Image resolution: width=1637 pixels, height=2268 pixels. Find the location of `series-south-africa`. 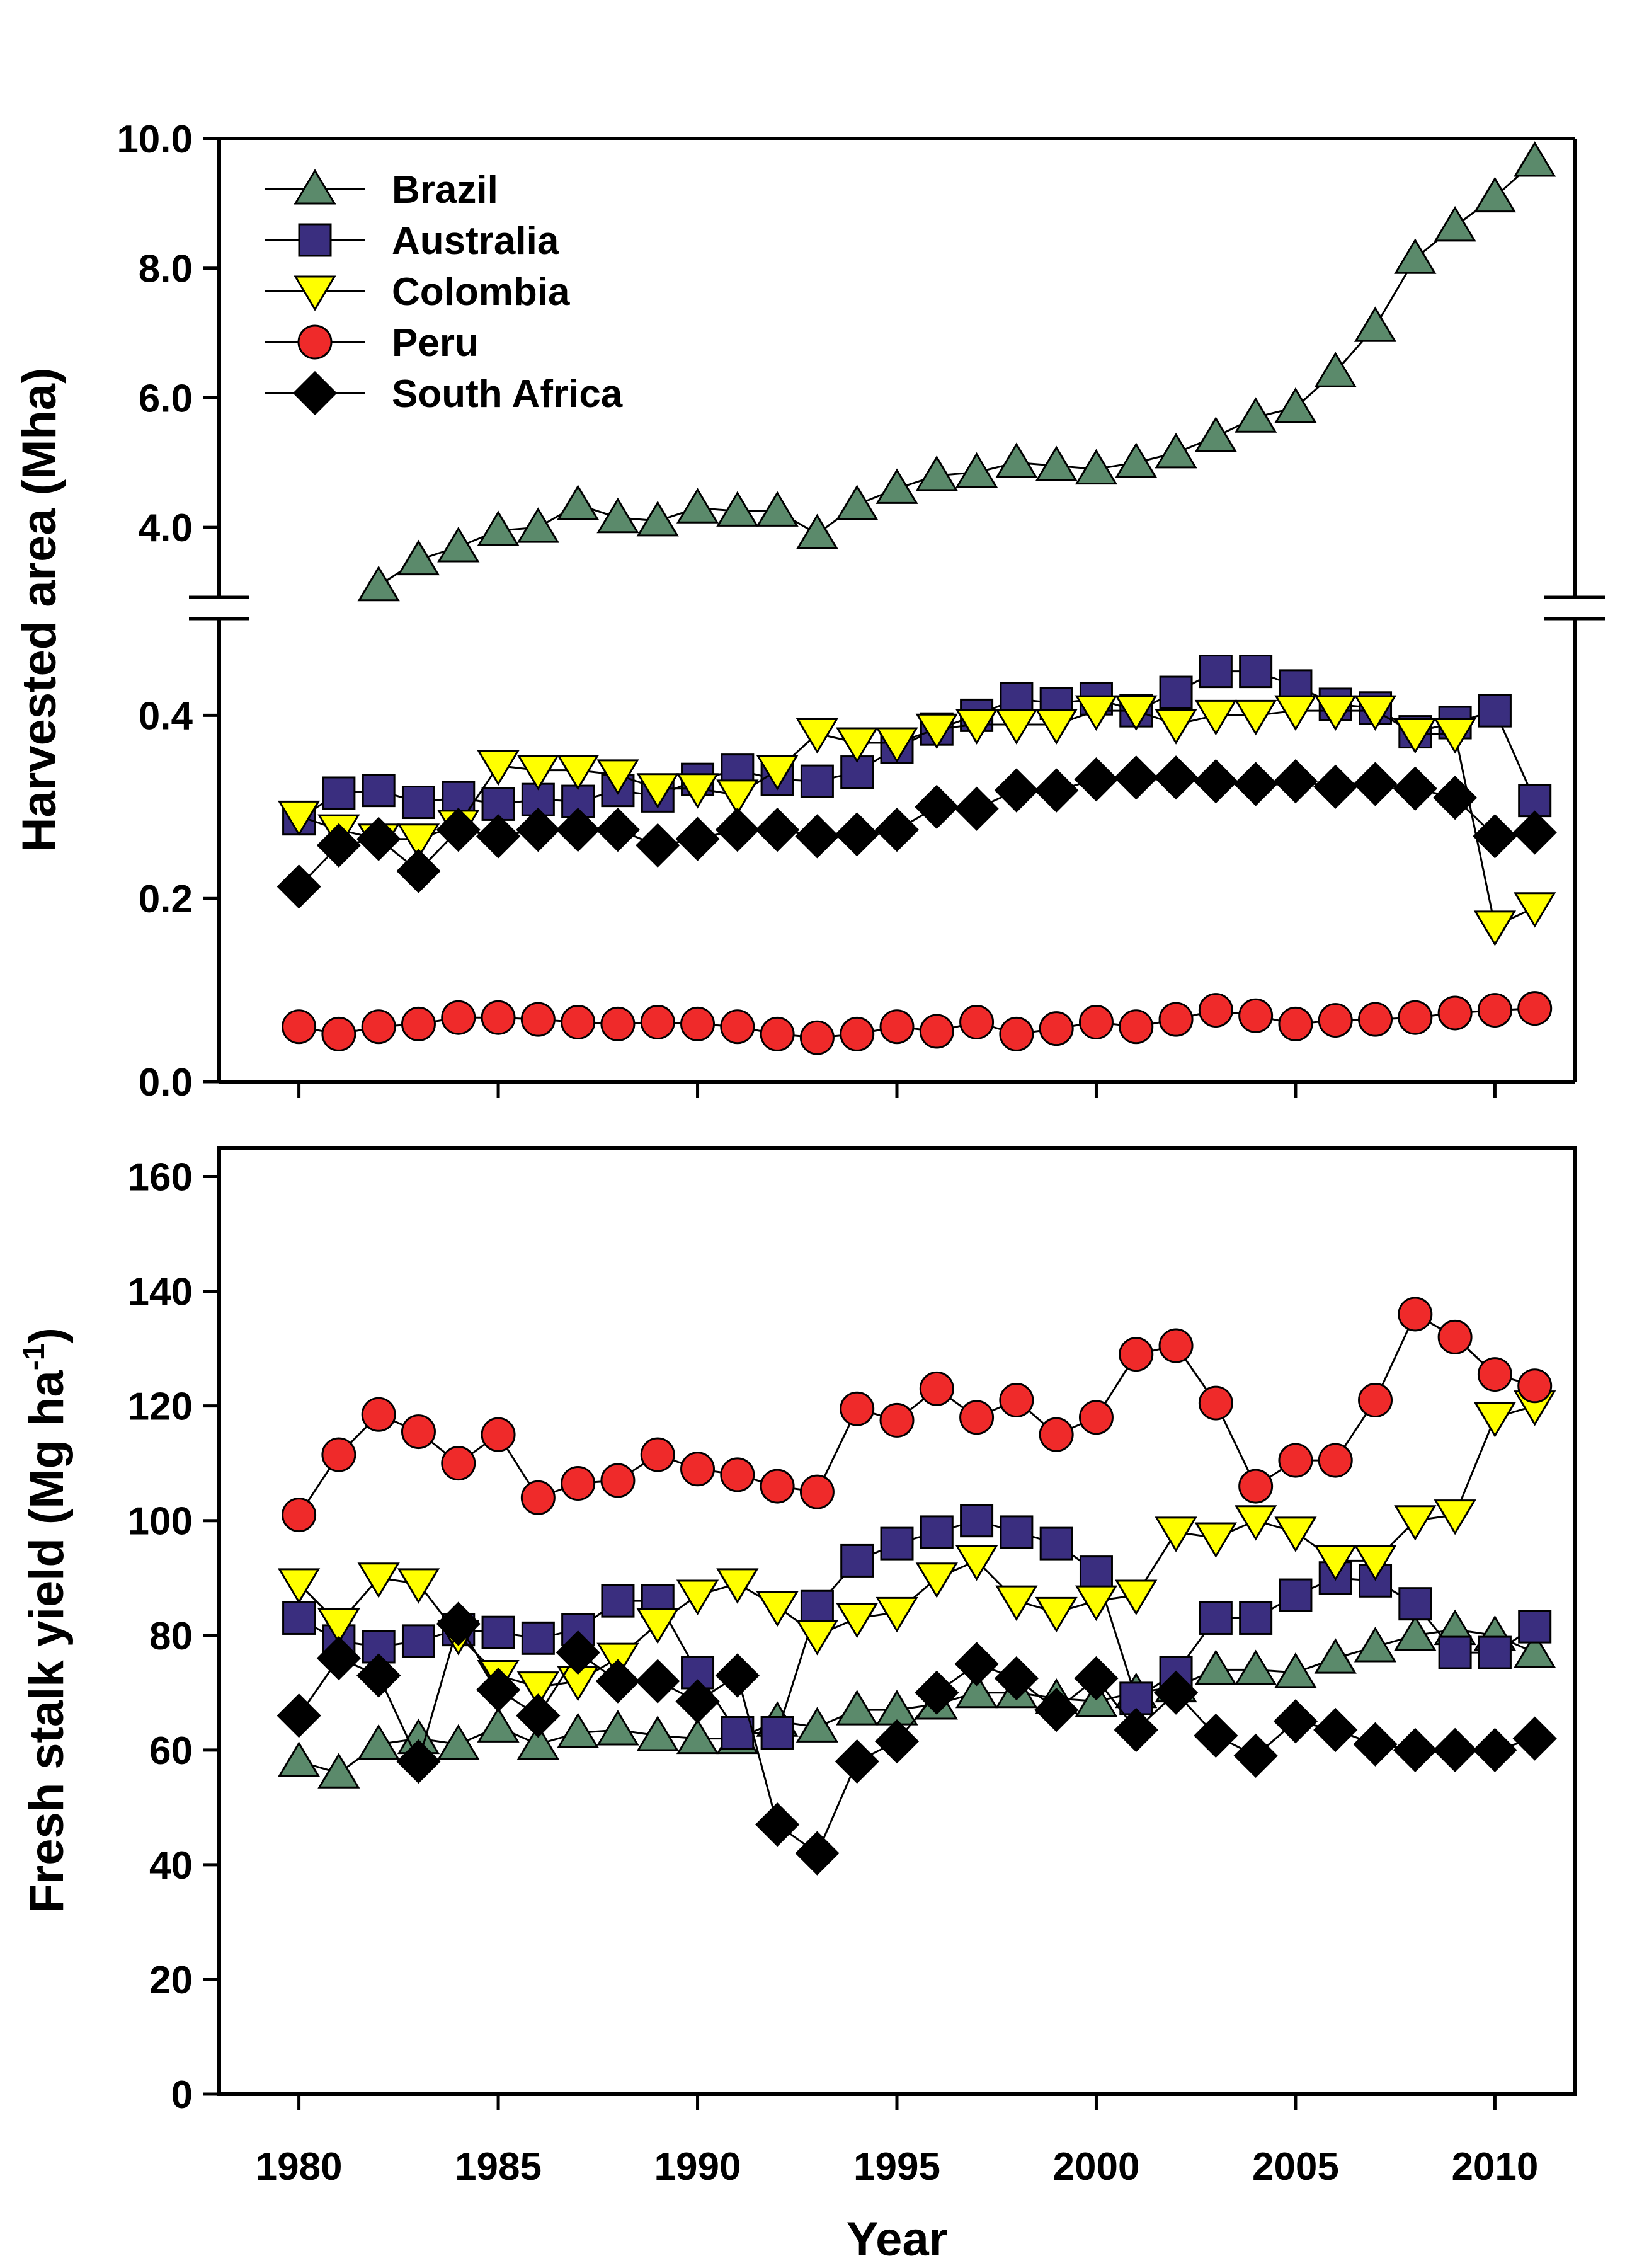

series-south-africa is located at coordinates (917, 832).